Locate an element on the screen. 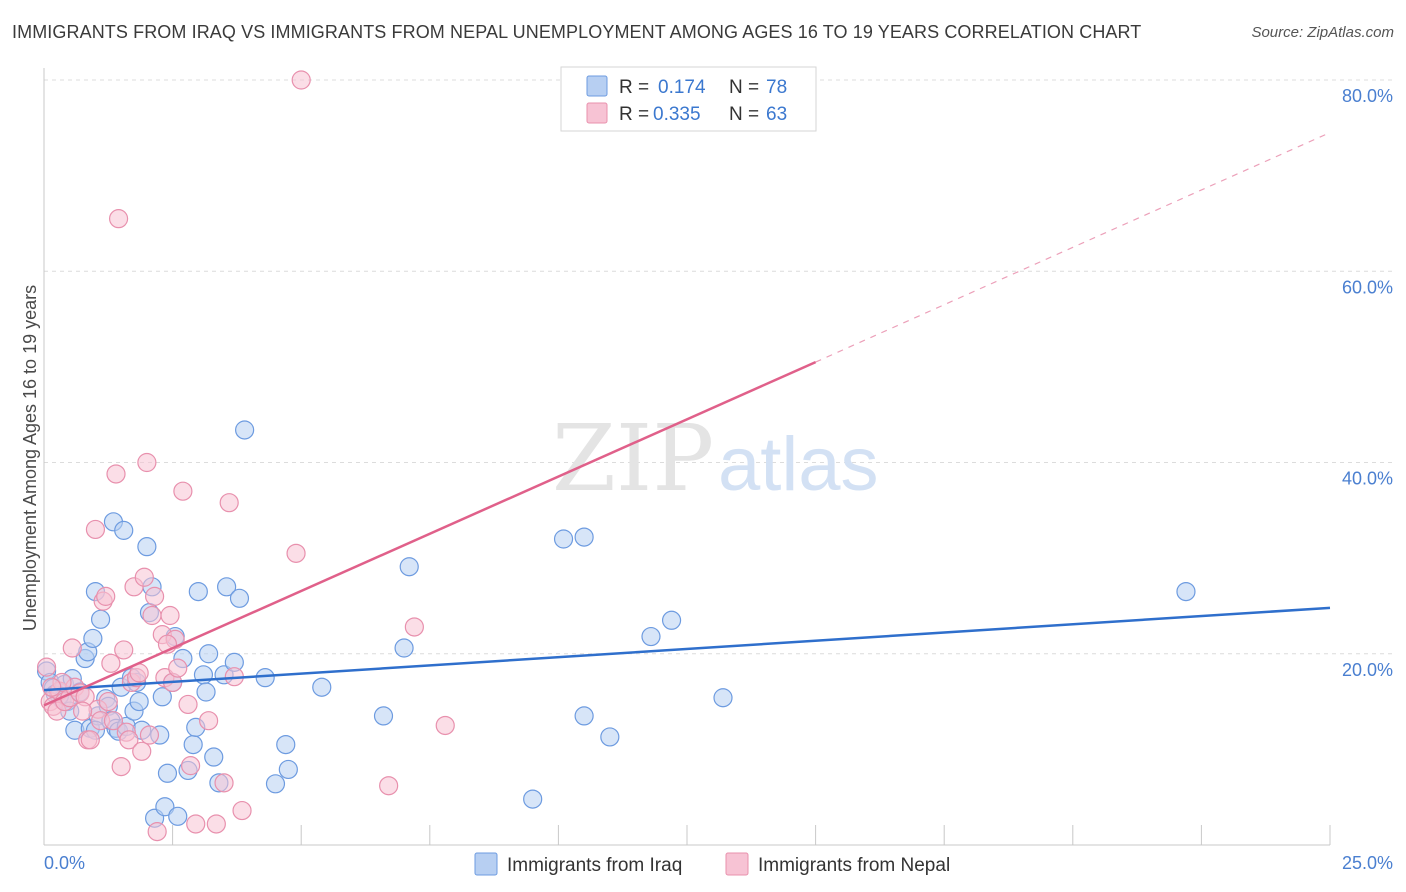  y-tick-label: 80.0% is located at coordinates (1367, 96).